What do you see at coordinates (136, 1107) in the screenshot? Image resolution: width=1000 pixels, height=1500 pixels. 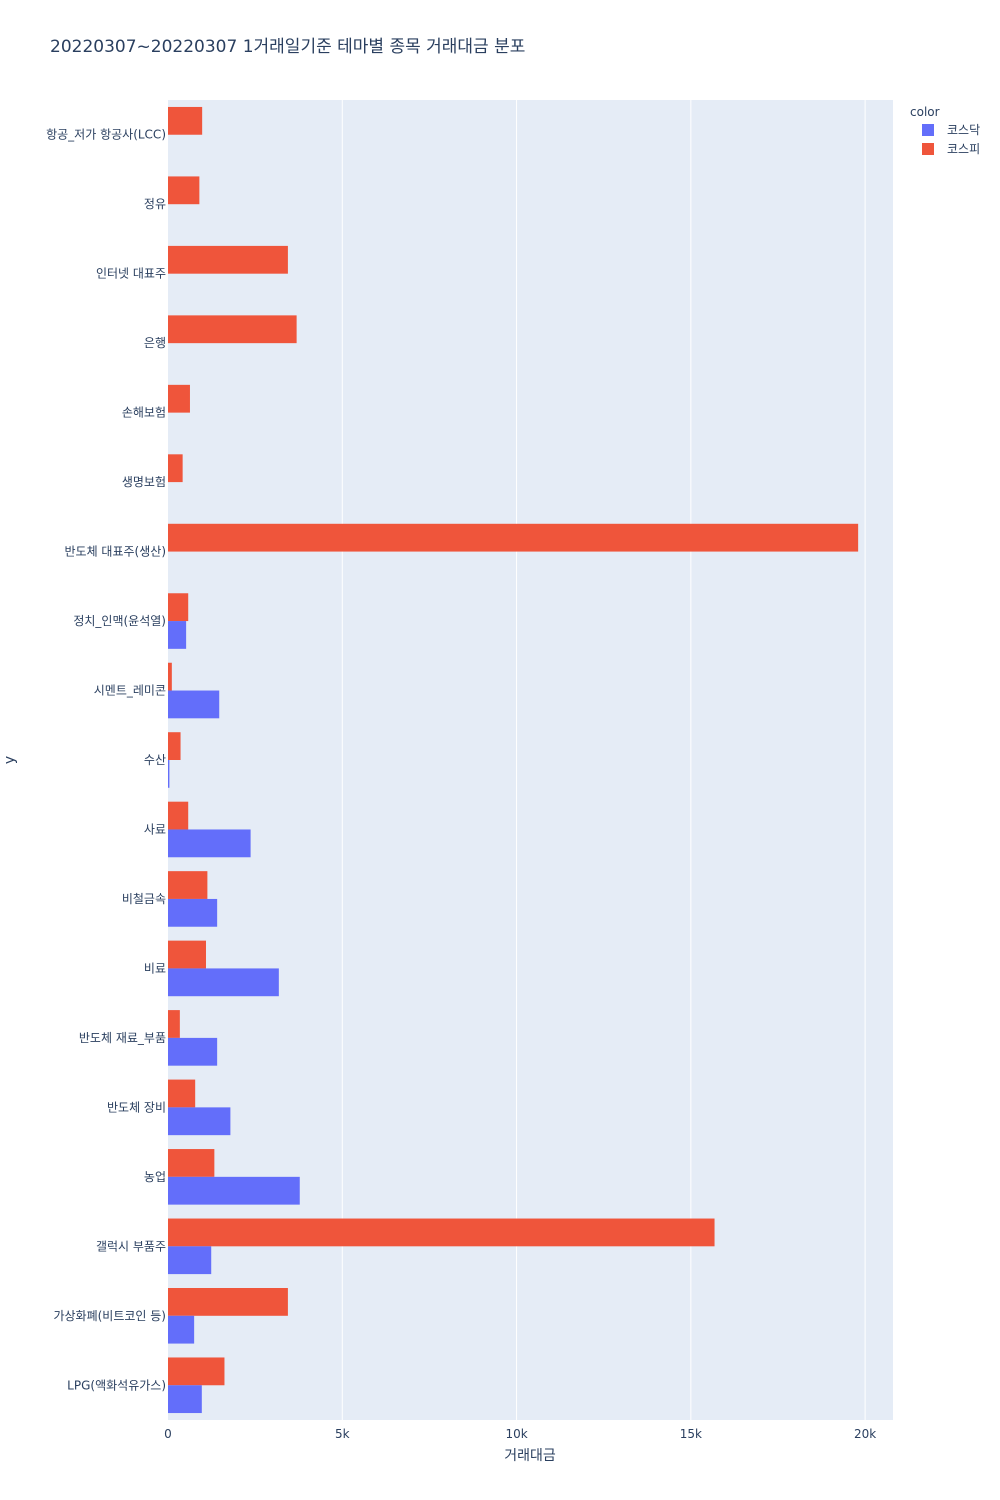 I see `y-category-label: 반도체 장비` at bounding box center [136, 1107].